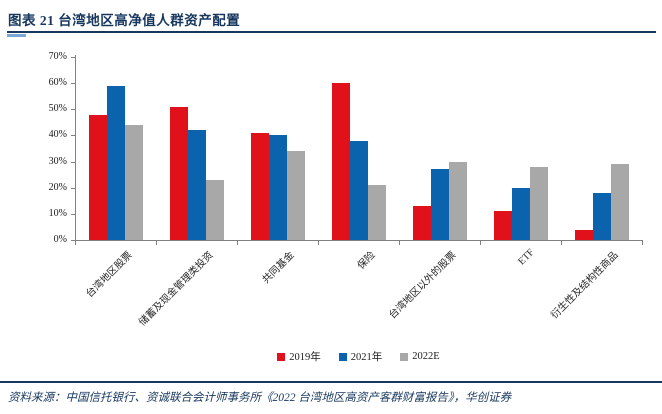 Image resolution: width=662 pixels, height=414 pixels. What do you see at coordinates (340, 161) in the screenshot?
I see `bar-2019年-保险` at bounding box center [340, 161].